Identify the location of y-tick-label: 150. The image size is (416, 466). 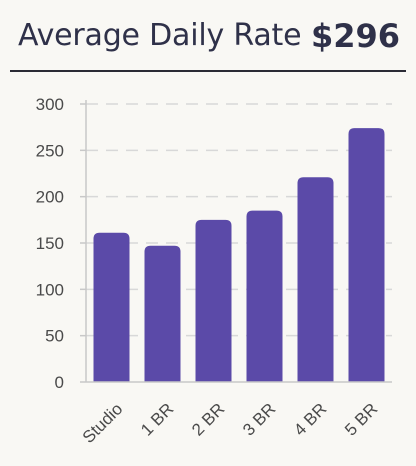
(50, 243).